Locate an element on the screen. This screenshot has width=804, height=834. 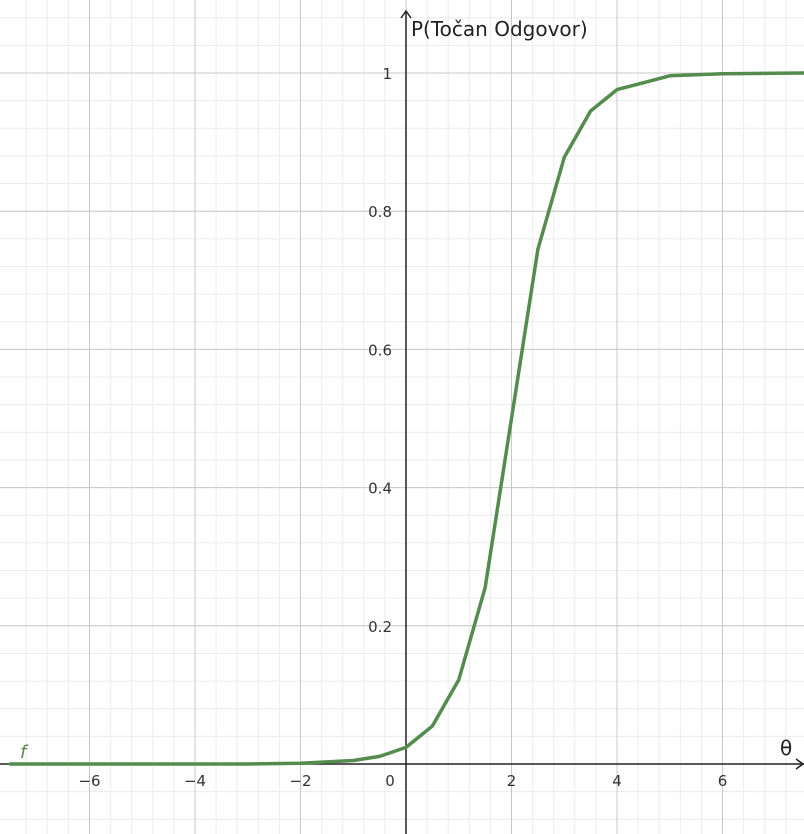
y-tick-label: 0.4 is located at coordinates (380, 489).